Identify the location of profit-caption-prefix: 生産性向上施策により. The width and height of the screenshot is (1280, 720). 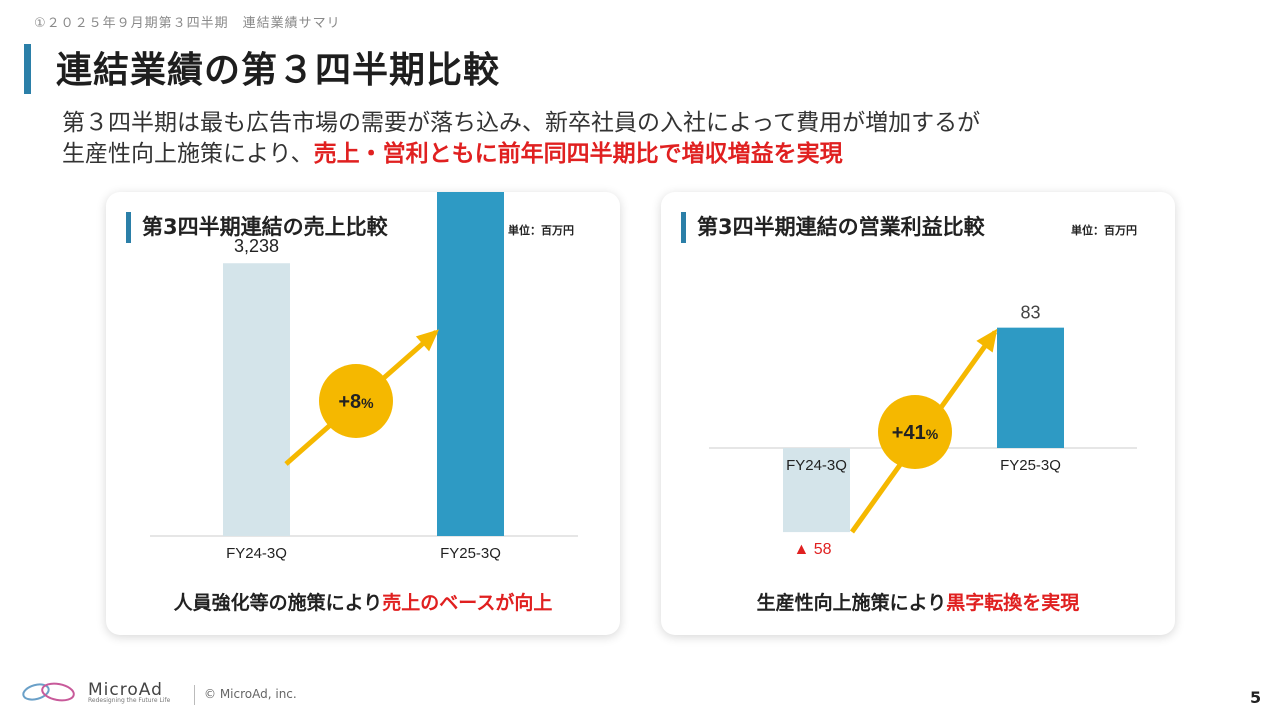
(851, 603).